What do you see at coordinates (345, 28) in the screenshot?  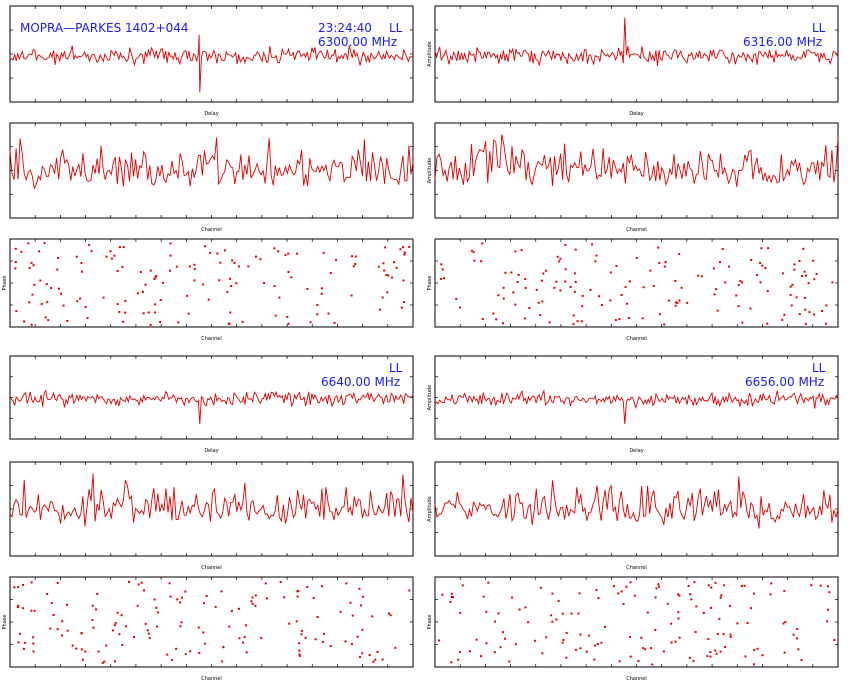 I see `timestamp-label: 23:24:40` at bounding box center [345, 28].